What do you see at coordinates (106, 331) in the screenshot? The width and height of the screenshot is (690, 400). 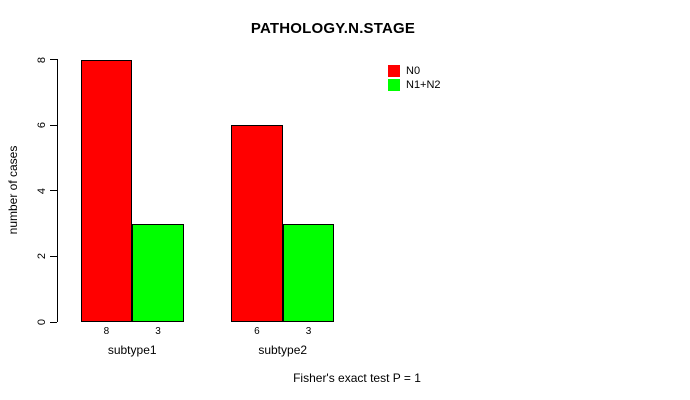 I see `bar-value-label: 8` at bounding box center [106, 331].